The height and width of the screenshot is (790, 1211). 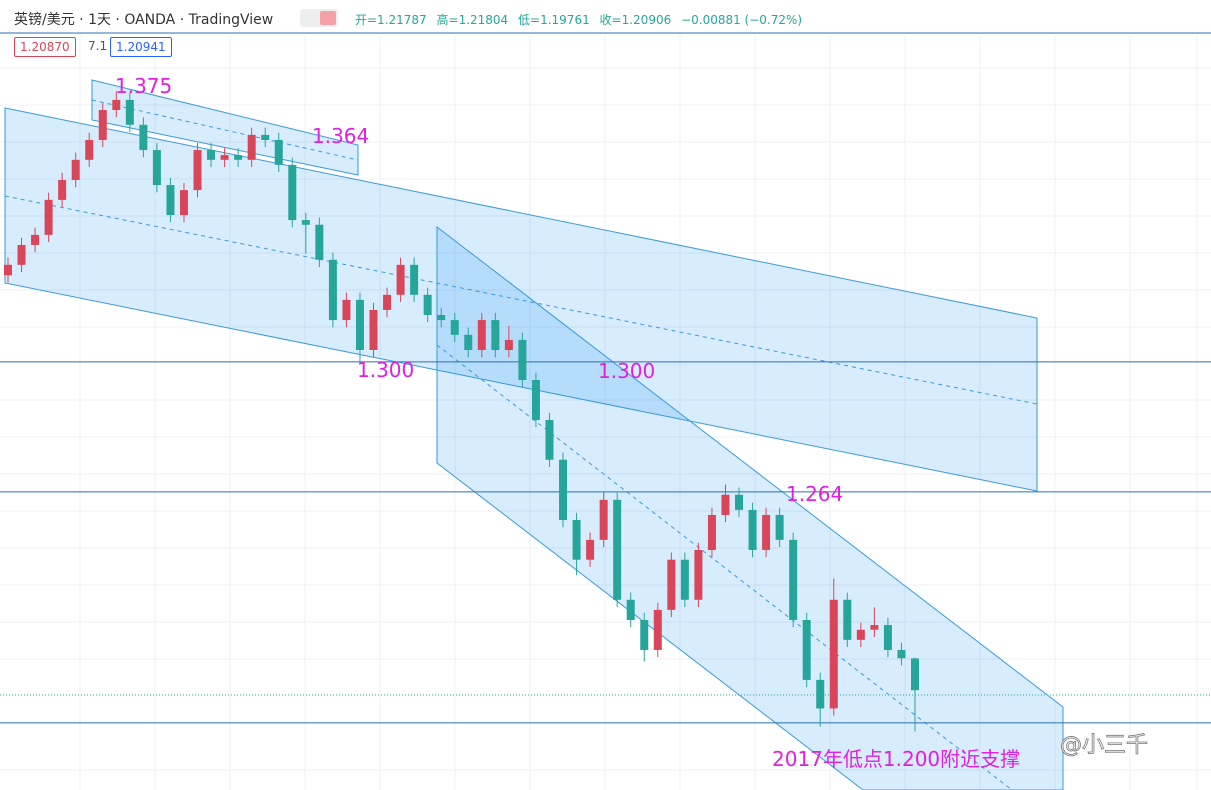 What do you see at coordinates (391, 20) in the screenshot?
I see `open-value: 开=1.21787` at bounding box center [391, 20].